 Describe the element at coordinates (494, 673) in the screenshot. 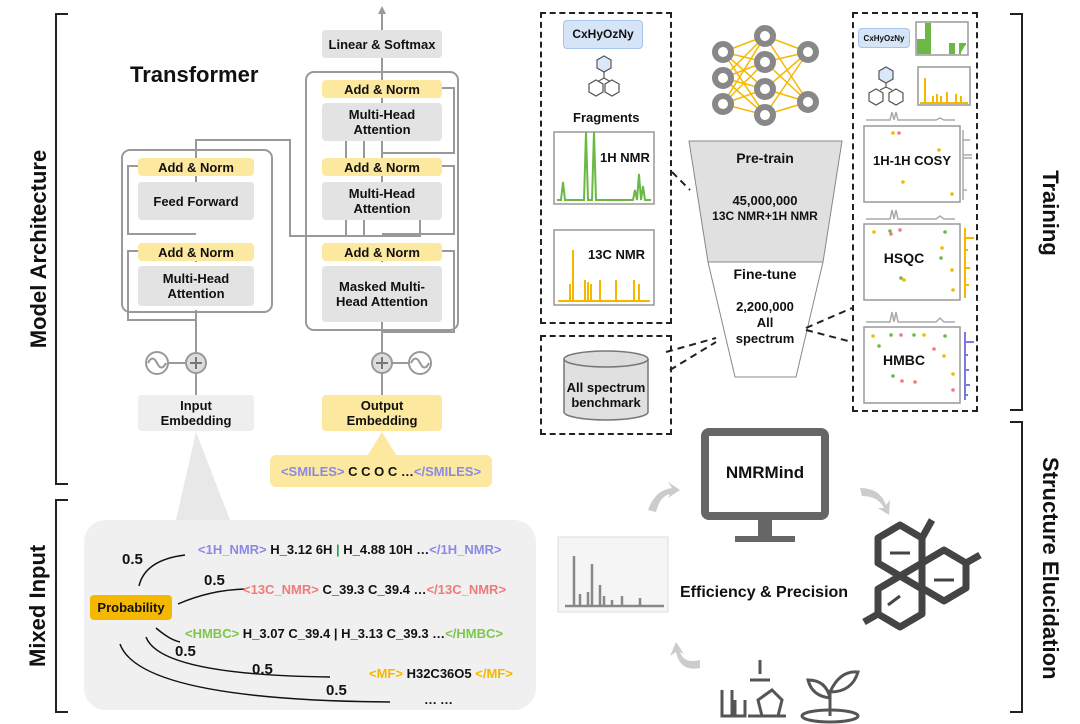

I see `tag-close: </MF>` at that location.